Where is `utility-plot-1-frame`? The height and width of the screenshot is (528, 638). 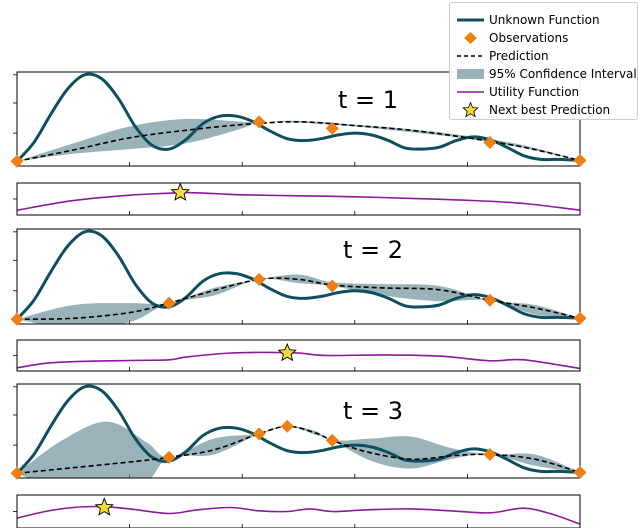
utility-plot-1-frame is located at coordinates (298, 199).